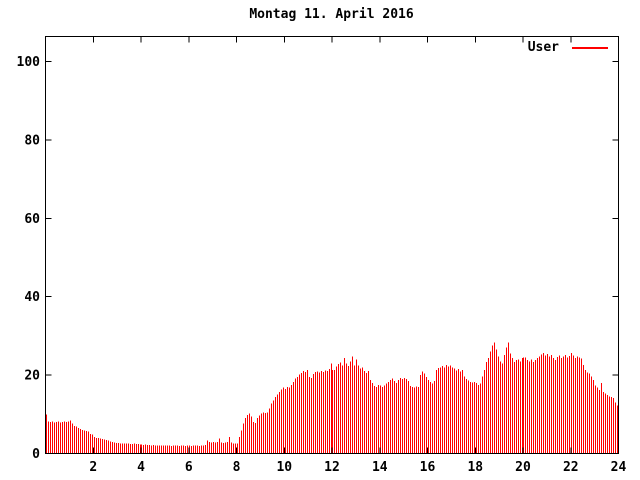  I want to click on legend: User, so click(568, 47).